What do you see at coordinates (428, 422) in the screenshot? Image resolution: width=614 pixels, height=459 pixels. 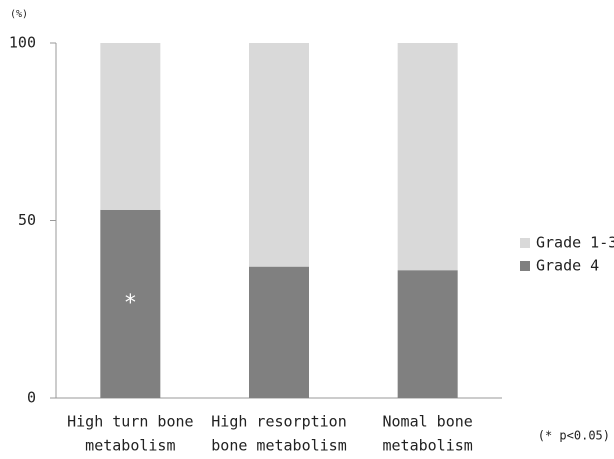 I see `x-tick-label: Nomal bone` at bounding box center [428, 422].